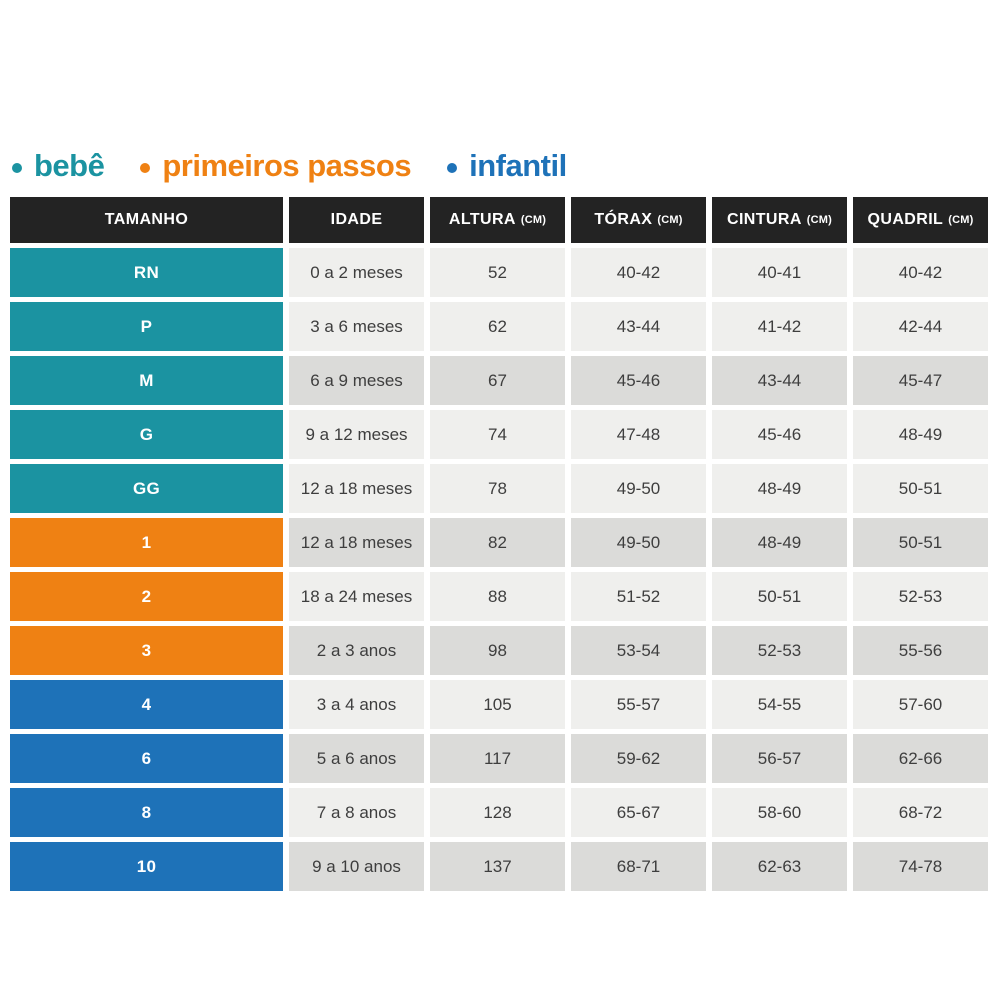 This screenshot has height=1000, width=1000. I want to click on size-cell: 3, so click(146, 650).